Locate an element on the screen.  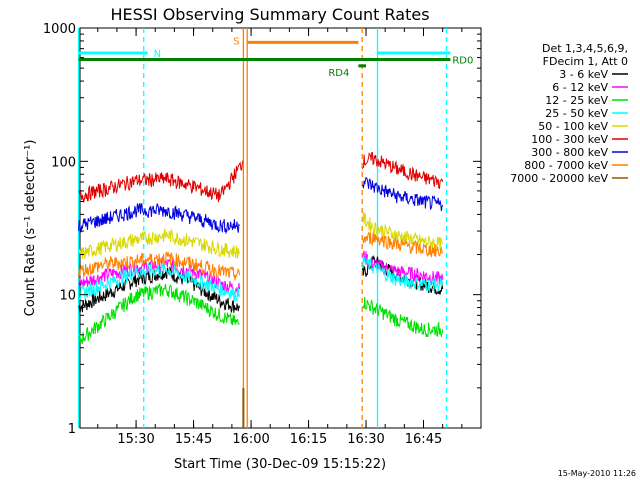
annotation-bars: N S RD0 RD4 is located at coordinates (275, 57).